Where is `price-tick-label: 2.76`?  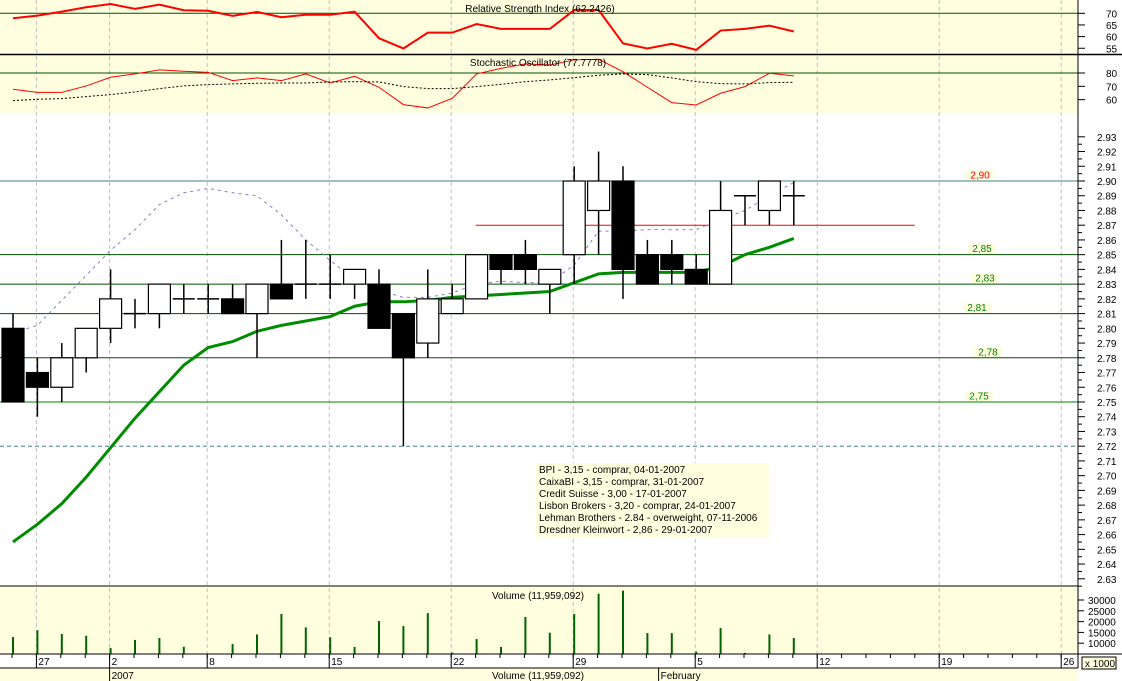
price-tick-label: 2.76 is located at coordinates (1107, 388).